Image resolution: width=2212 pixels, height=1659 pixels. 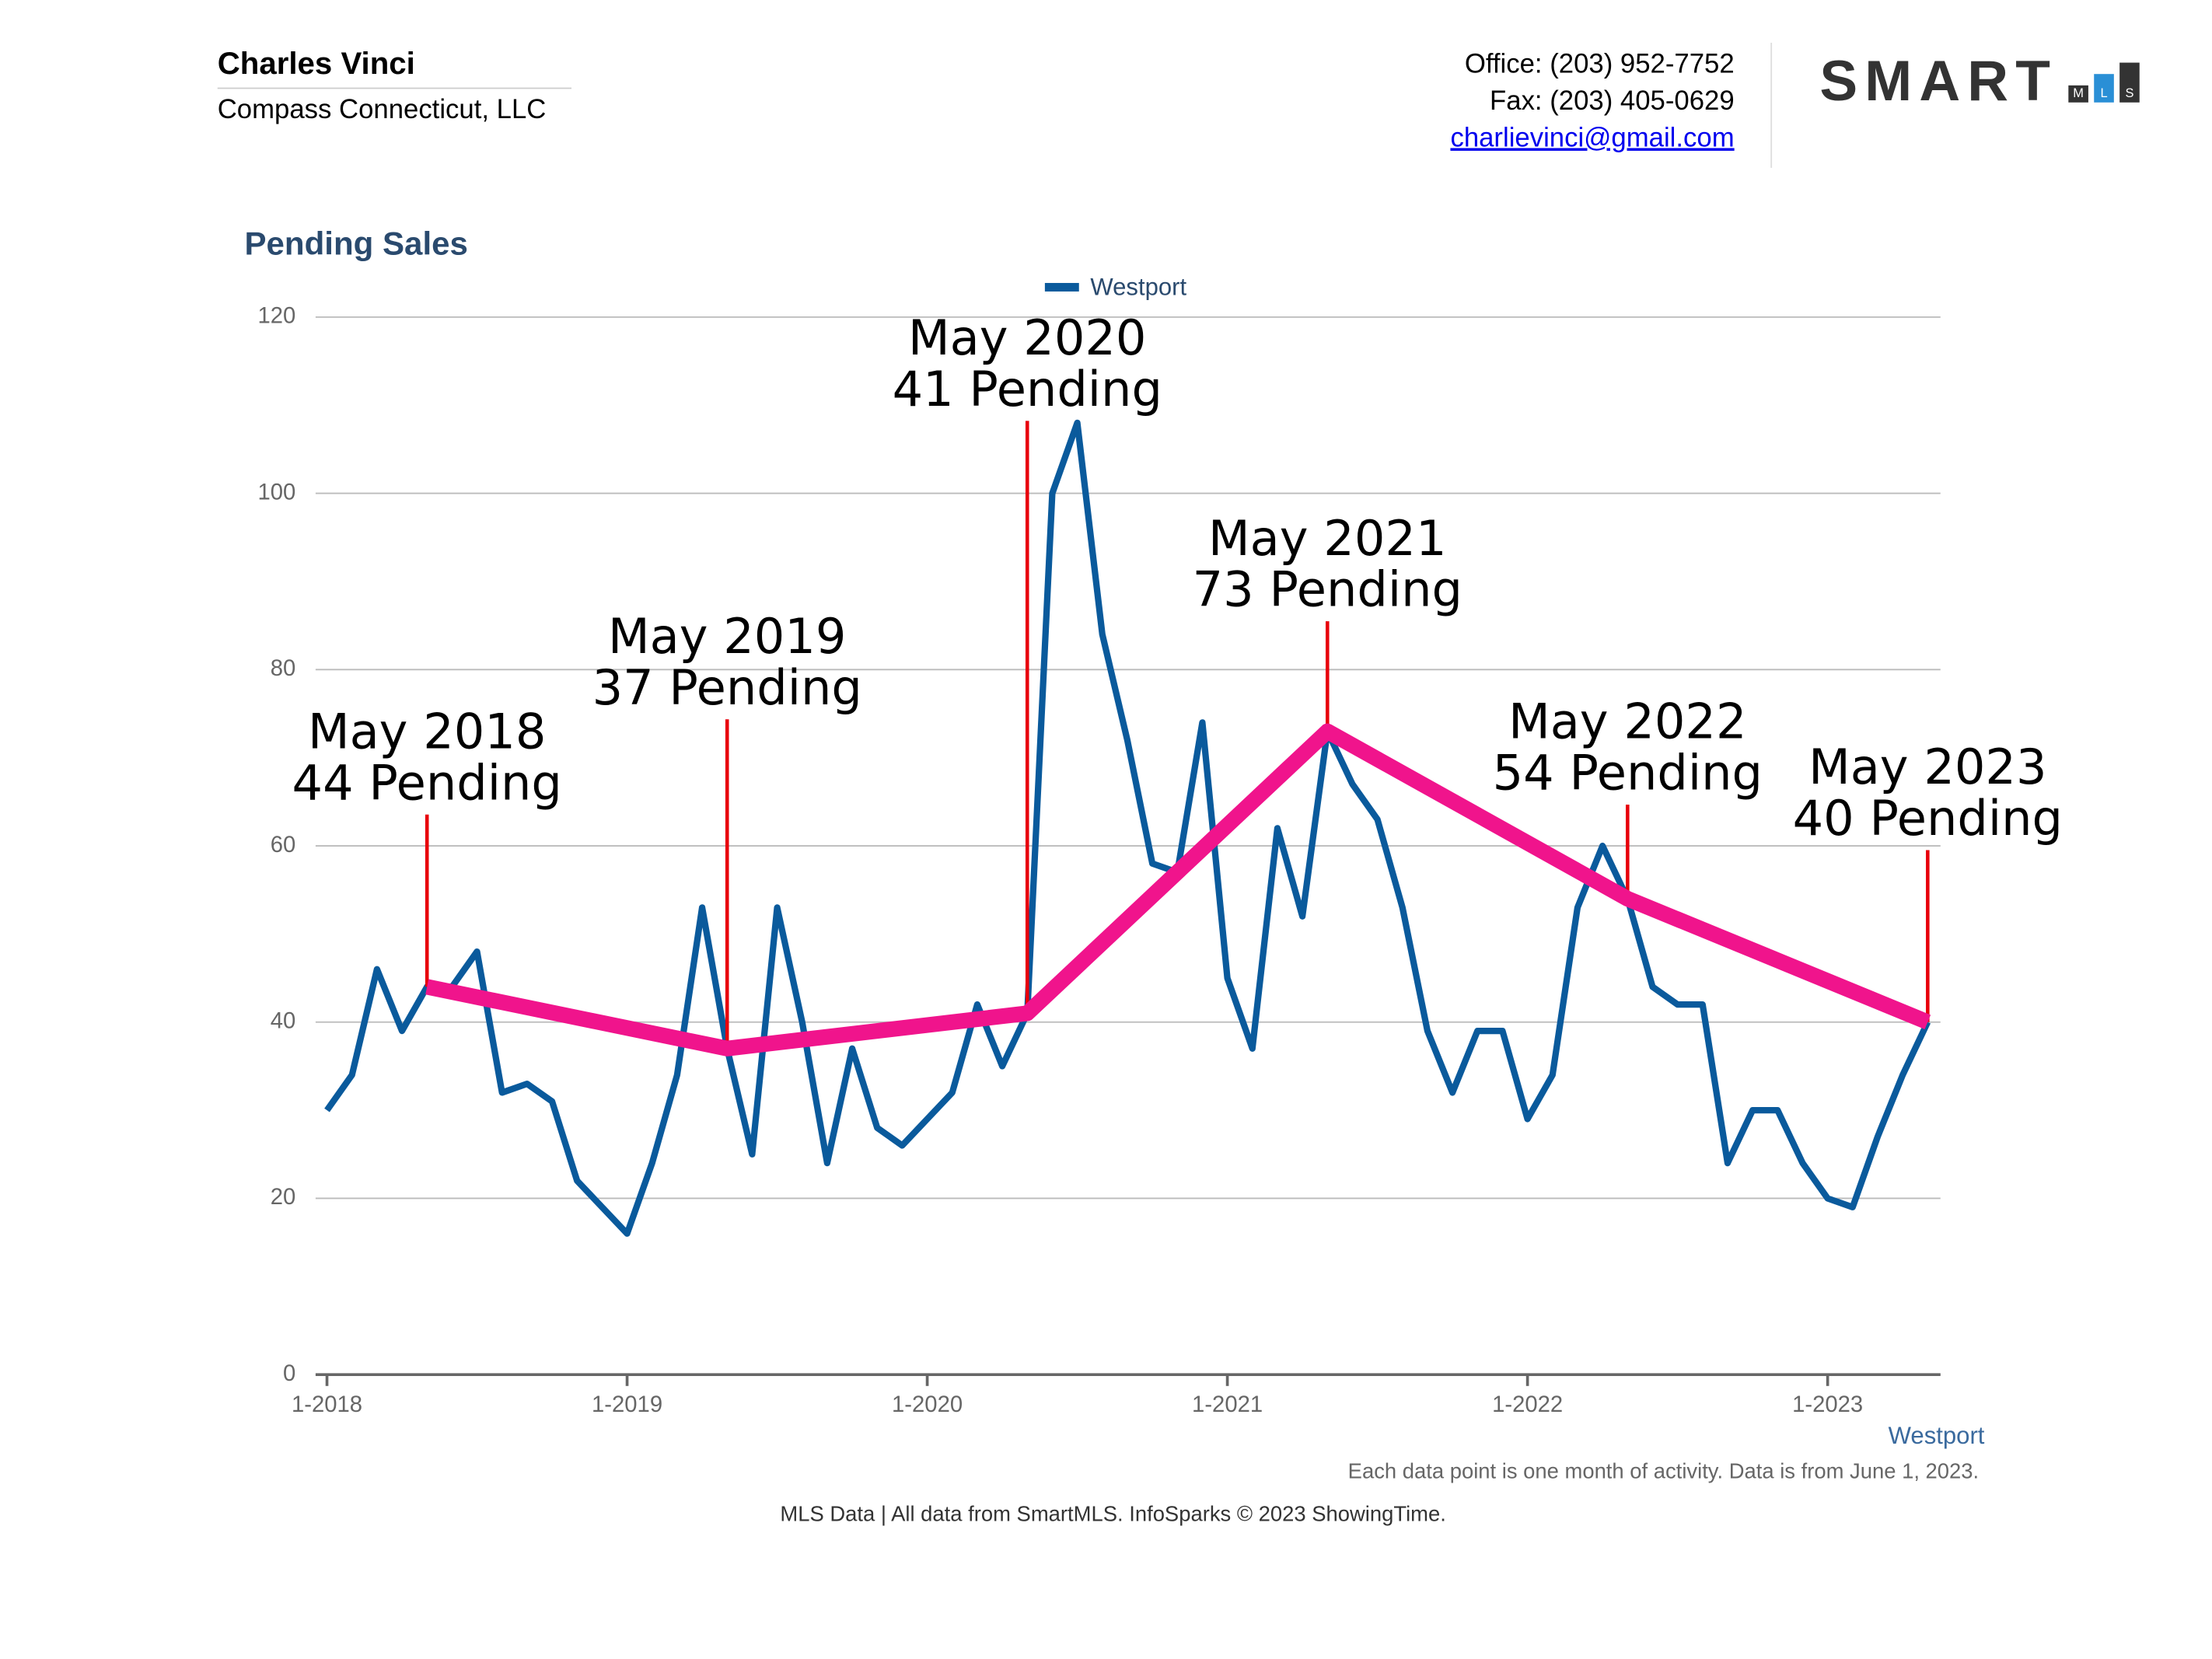 What do you see at coordinates (1928, 818) in the screenshot?
I see `annotation-label: 40 Pending` at bounding box center [1928, 818].